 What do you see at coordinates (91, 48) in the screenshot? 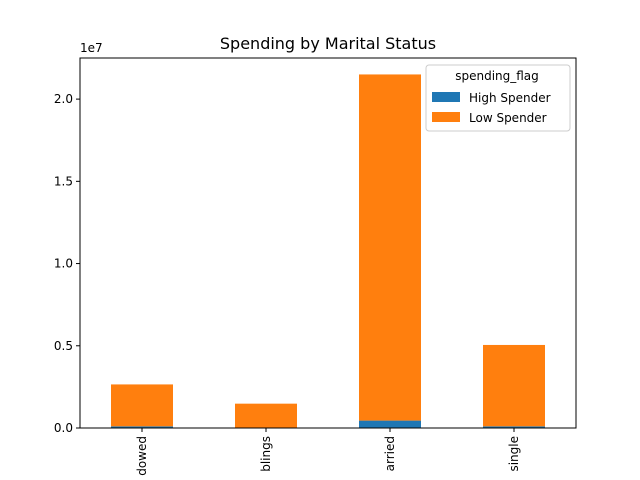
I see `y-axis-offset-label: 1e7` at bounding box center [91, 48].